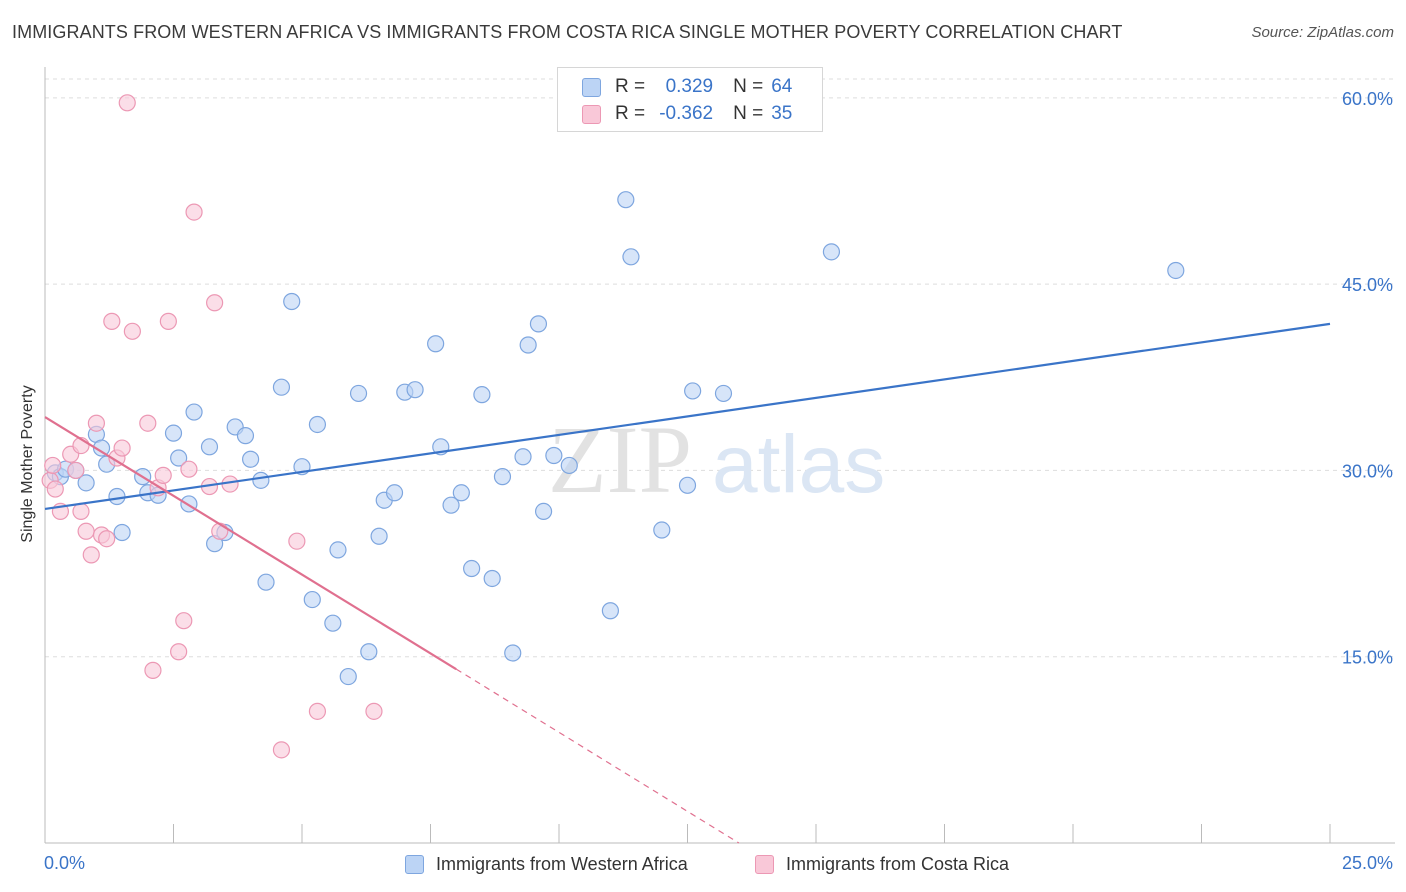 The image size is (1406, 892). Describe the element at coordinates (898, 863) in the screenshot. I see `series-label: Immigrants from Costa Rica` at that location.